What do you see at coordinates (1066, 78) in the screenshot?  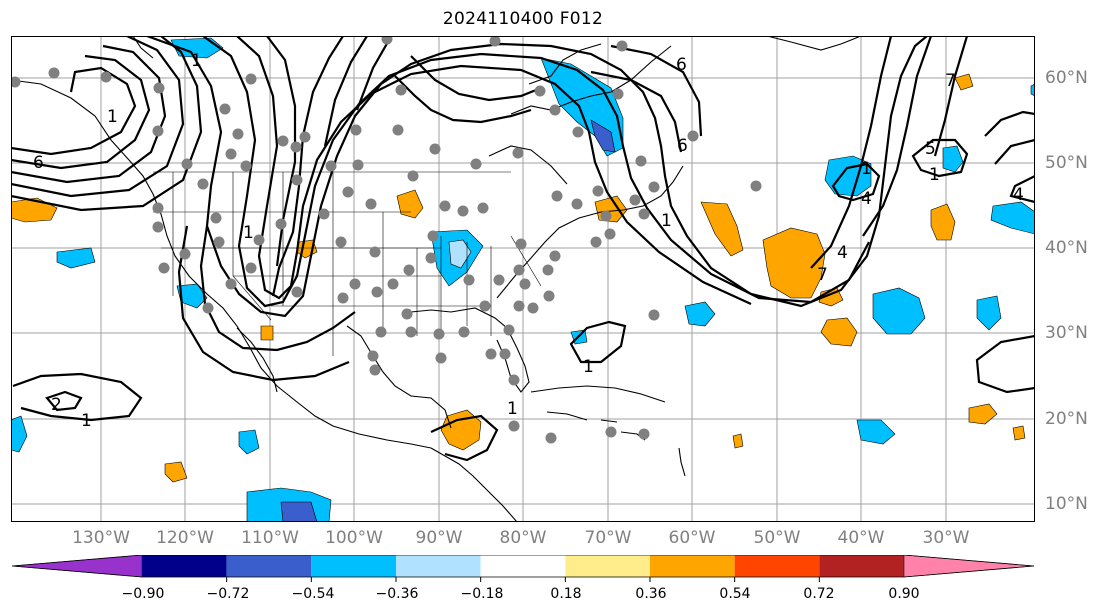 I see `latitude-label: 60°N` at bounding box center [1066, 78].